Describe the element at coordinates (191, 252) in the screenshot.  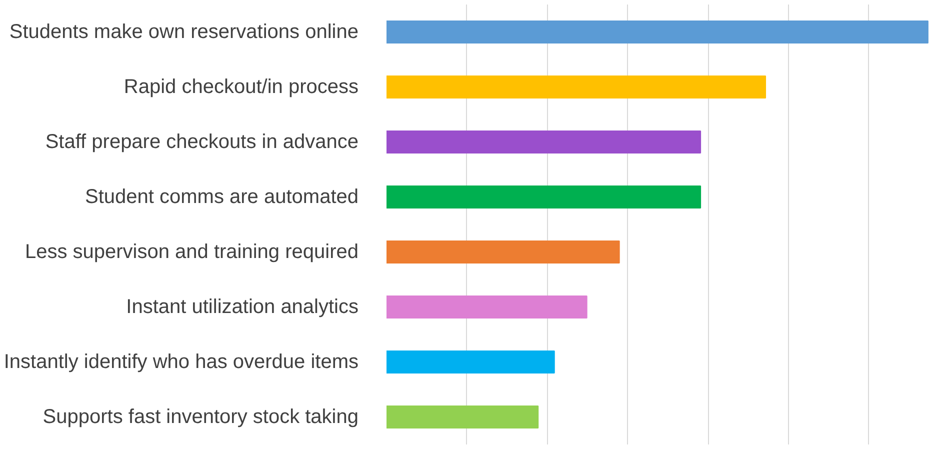
I see `y-tick-label: Less supervison and training required` at that location.